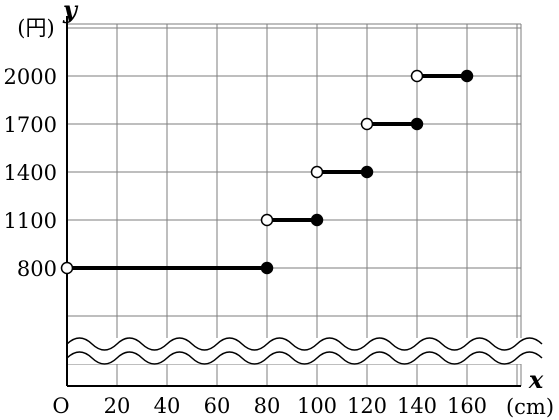  What do you see at coordinates (267, 406) in the screenshot?
I see `x-tick-label: 80` at bounding box center [267, 406].